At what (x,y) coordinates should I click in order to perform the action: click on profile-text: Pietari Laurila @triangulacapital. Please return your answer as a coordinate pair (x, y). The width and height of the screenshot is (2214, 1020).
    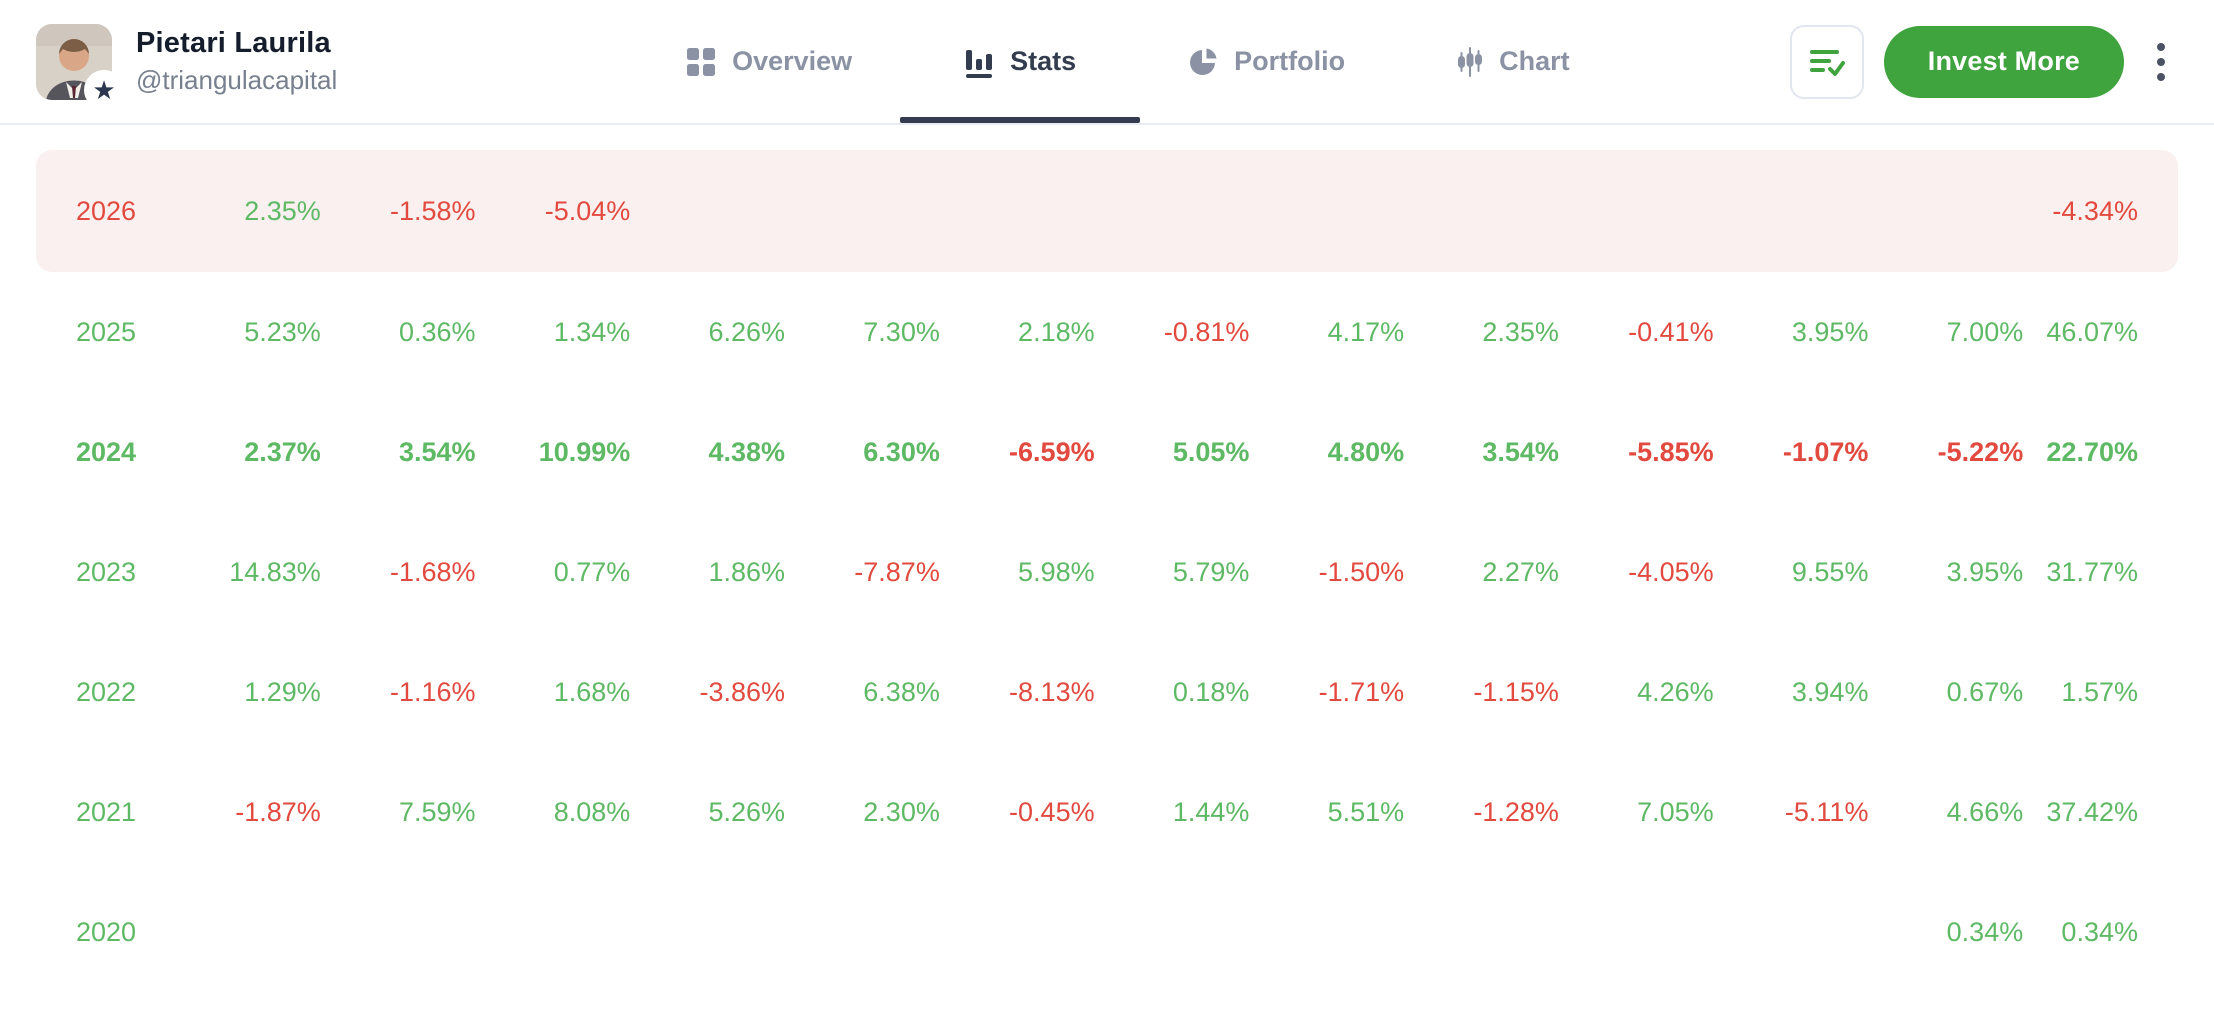
    Looking at the image, I should click on (236, 61).